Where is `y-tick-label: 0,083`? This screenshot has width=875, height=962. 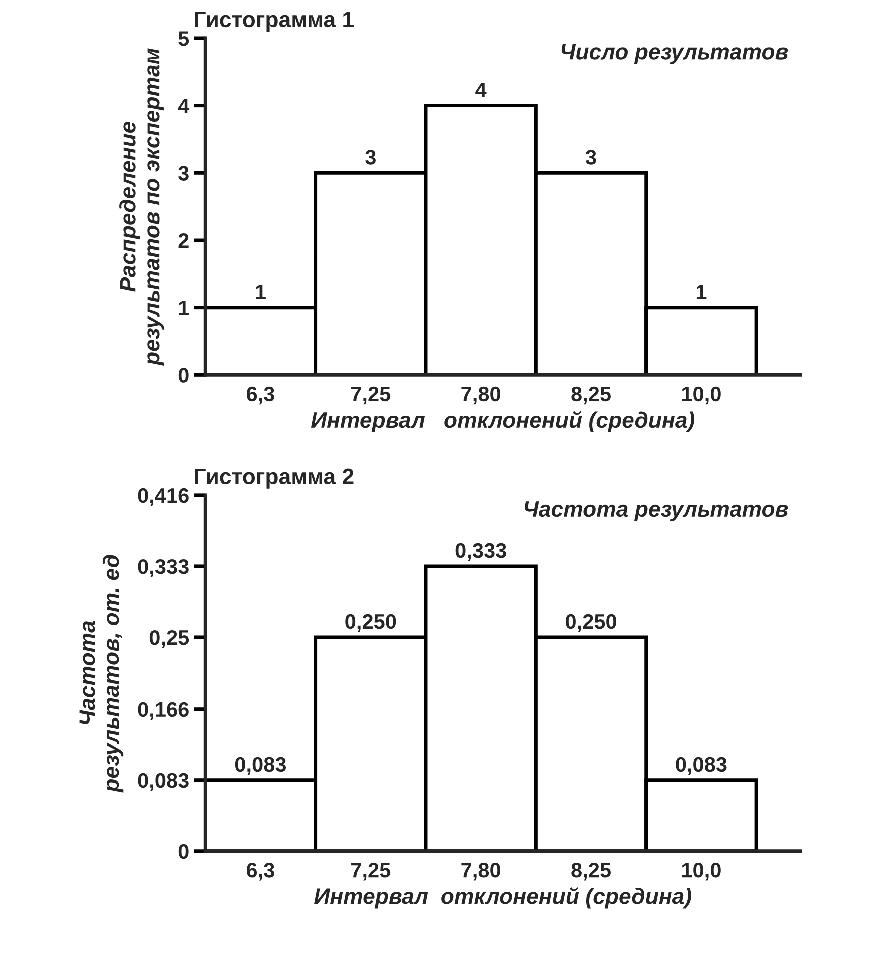 y-tick-label: 0,083 is located at coordinates (163, 782).